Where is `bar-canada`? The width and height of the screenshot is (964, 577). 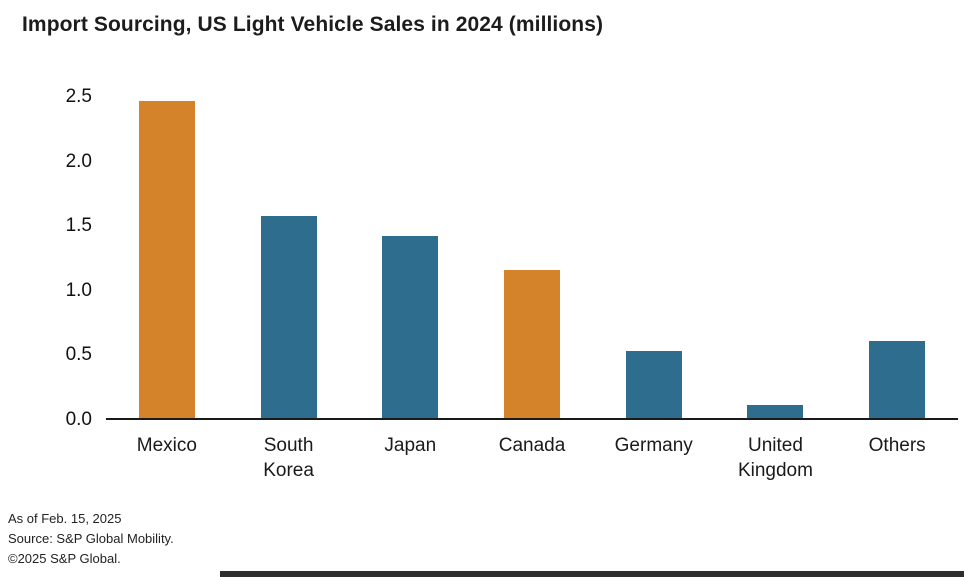 bar-canada is located at coordinates (532, 344).